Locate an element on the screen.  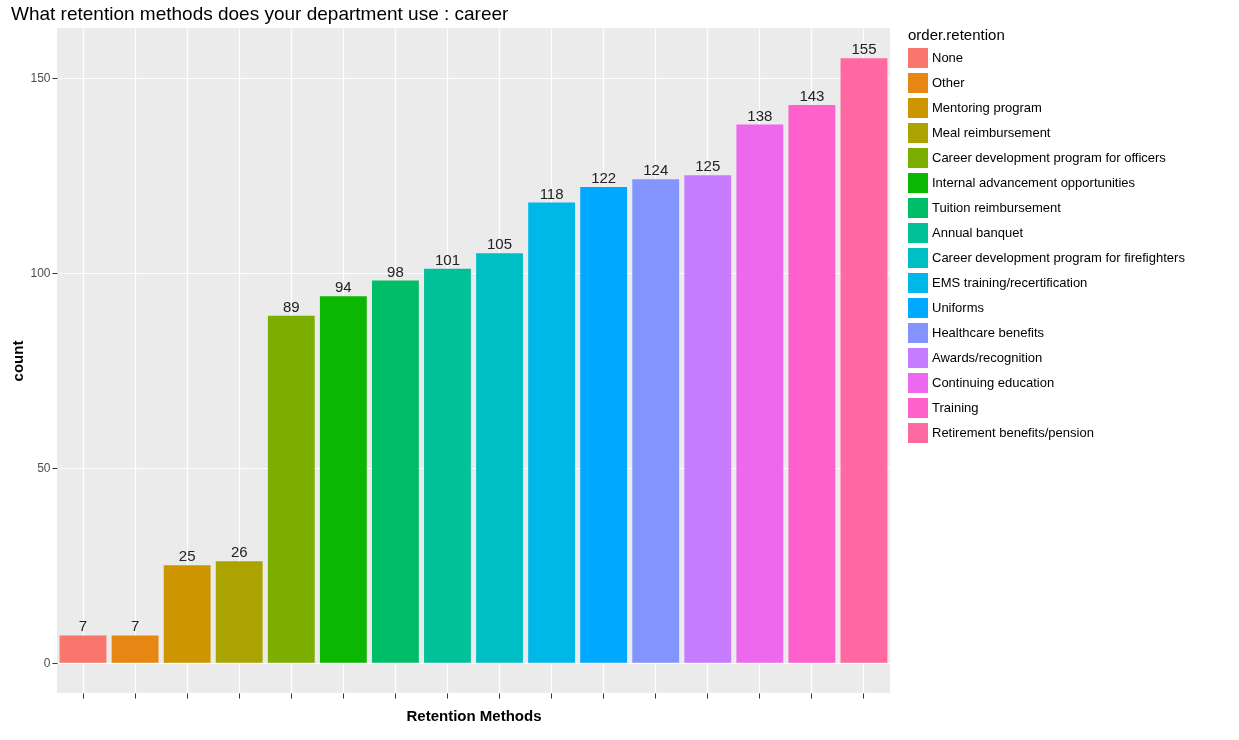
legend-label: Mentoring program is located at coordinates (987, 107).